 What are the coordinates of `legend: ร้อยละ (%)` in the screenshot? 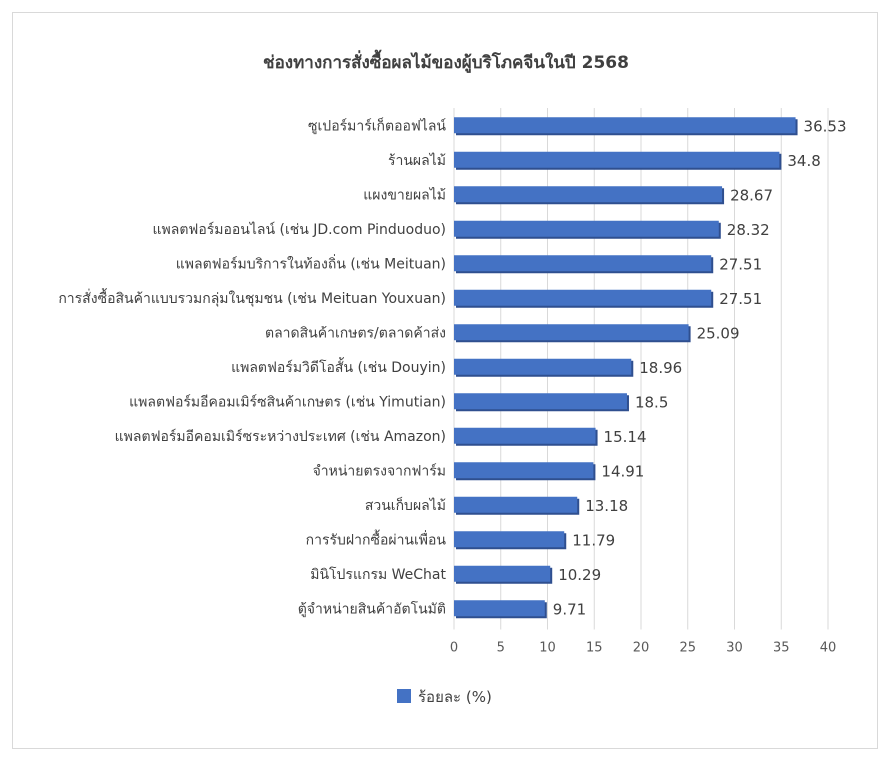 It's located at (444, 697).